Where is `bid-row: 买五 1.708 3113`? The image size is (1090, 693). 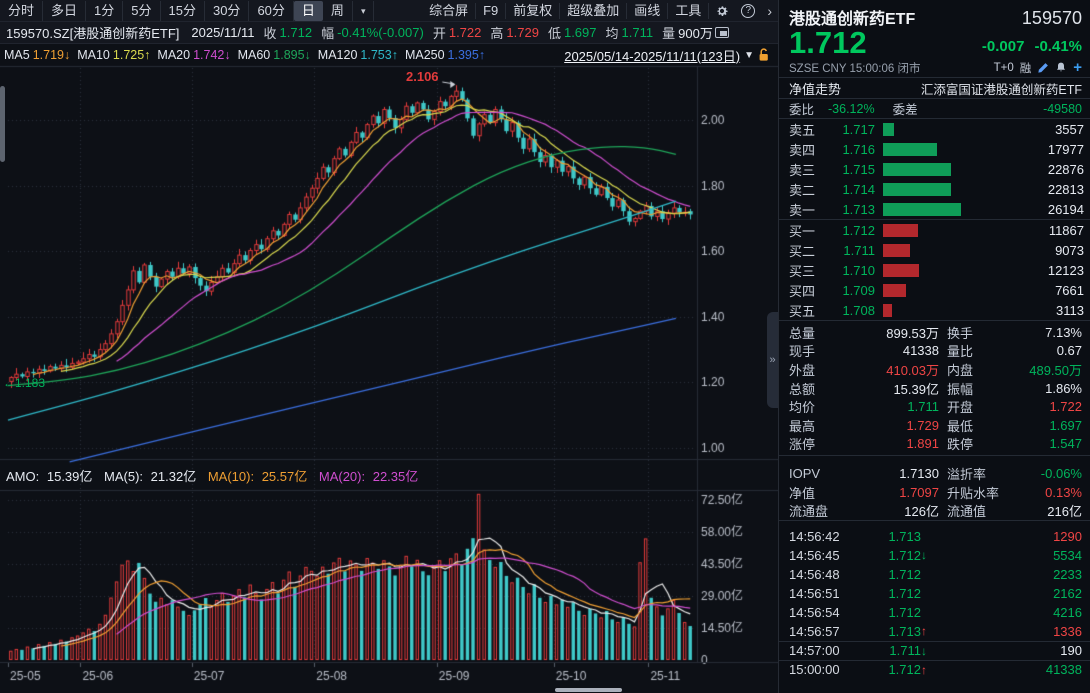
bid-row: 买五 1.708 3113 is located at coordinates (934, 310).